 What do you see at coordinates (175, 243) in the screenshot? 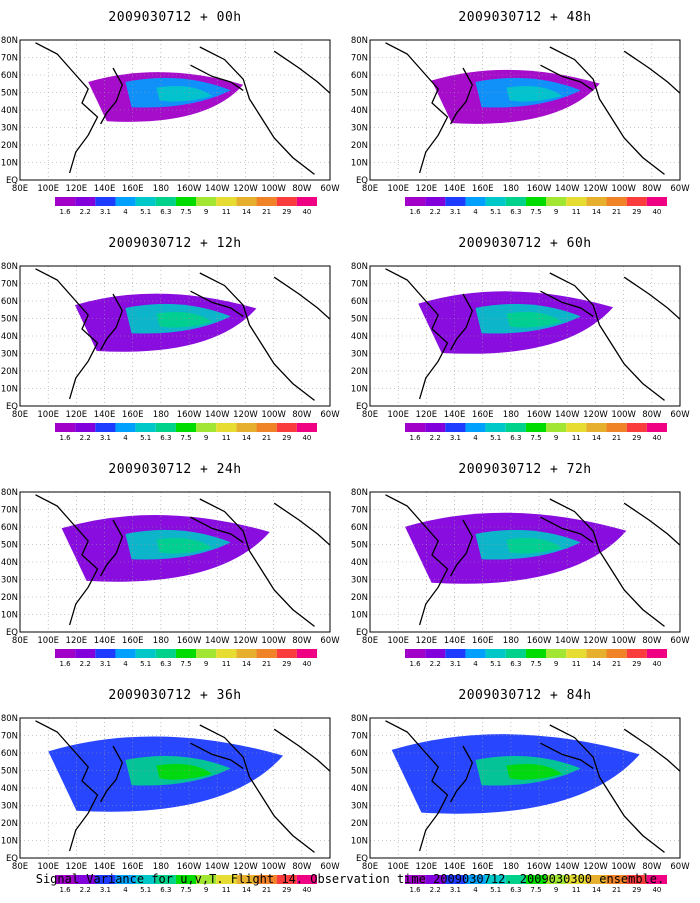
I see `panel-title: 2009030712 + 12h` at bounding box center [175, 243].